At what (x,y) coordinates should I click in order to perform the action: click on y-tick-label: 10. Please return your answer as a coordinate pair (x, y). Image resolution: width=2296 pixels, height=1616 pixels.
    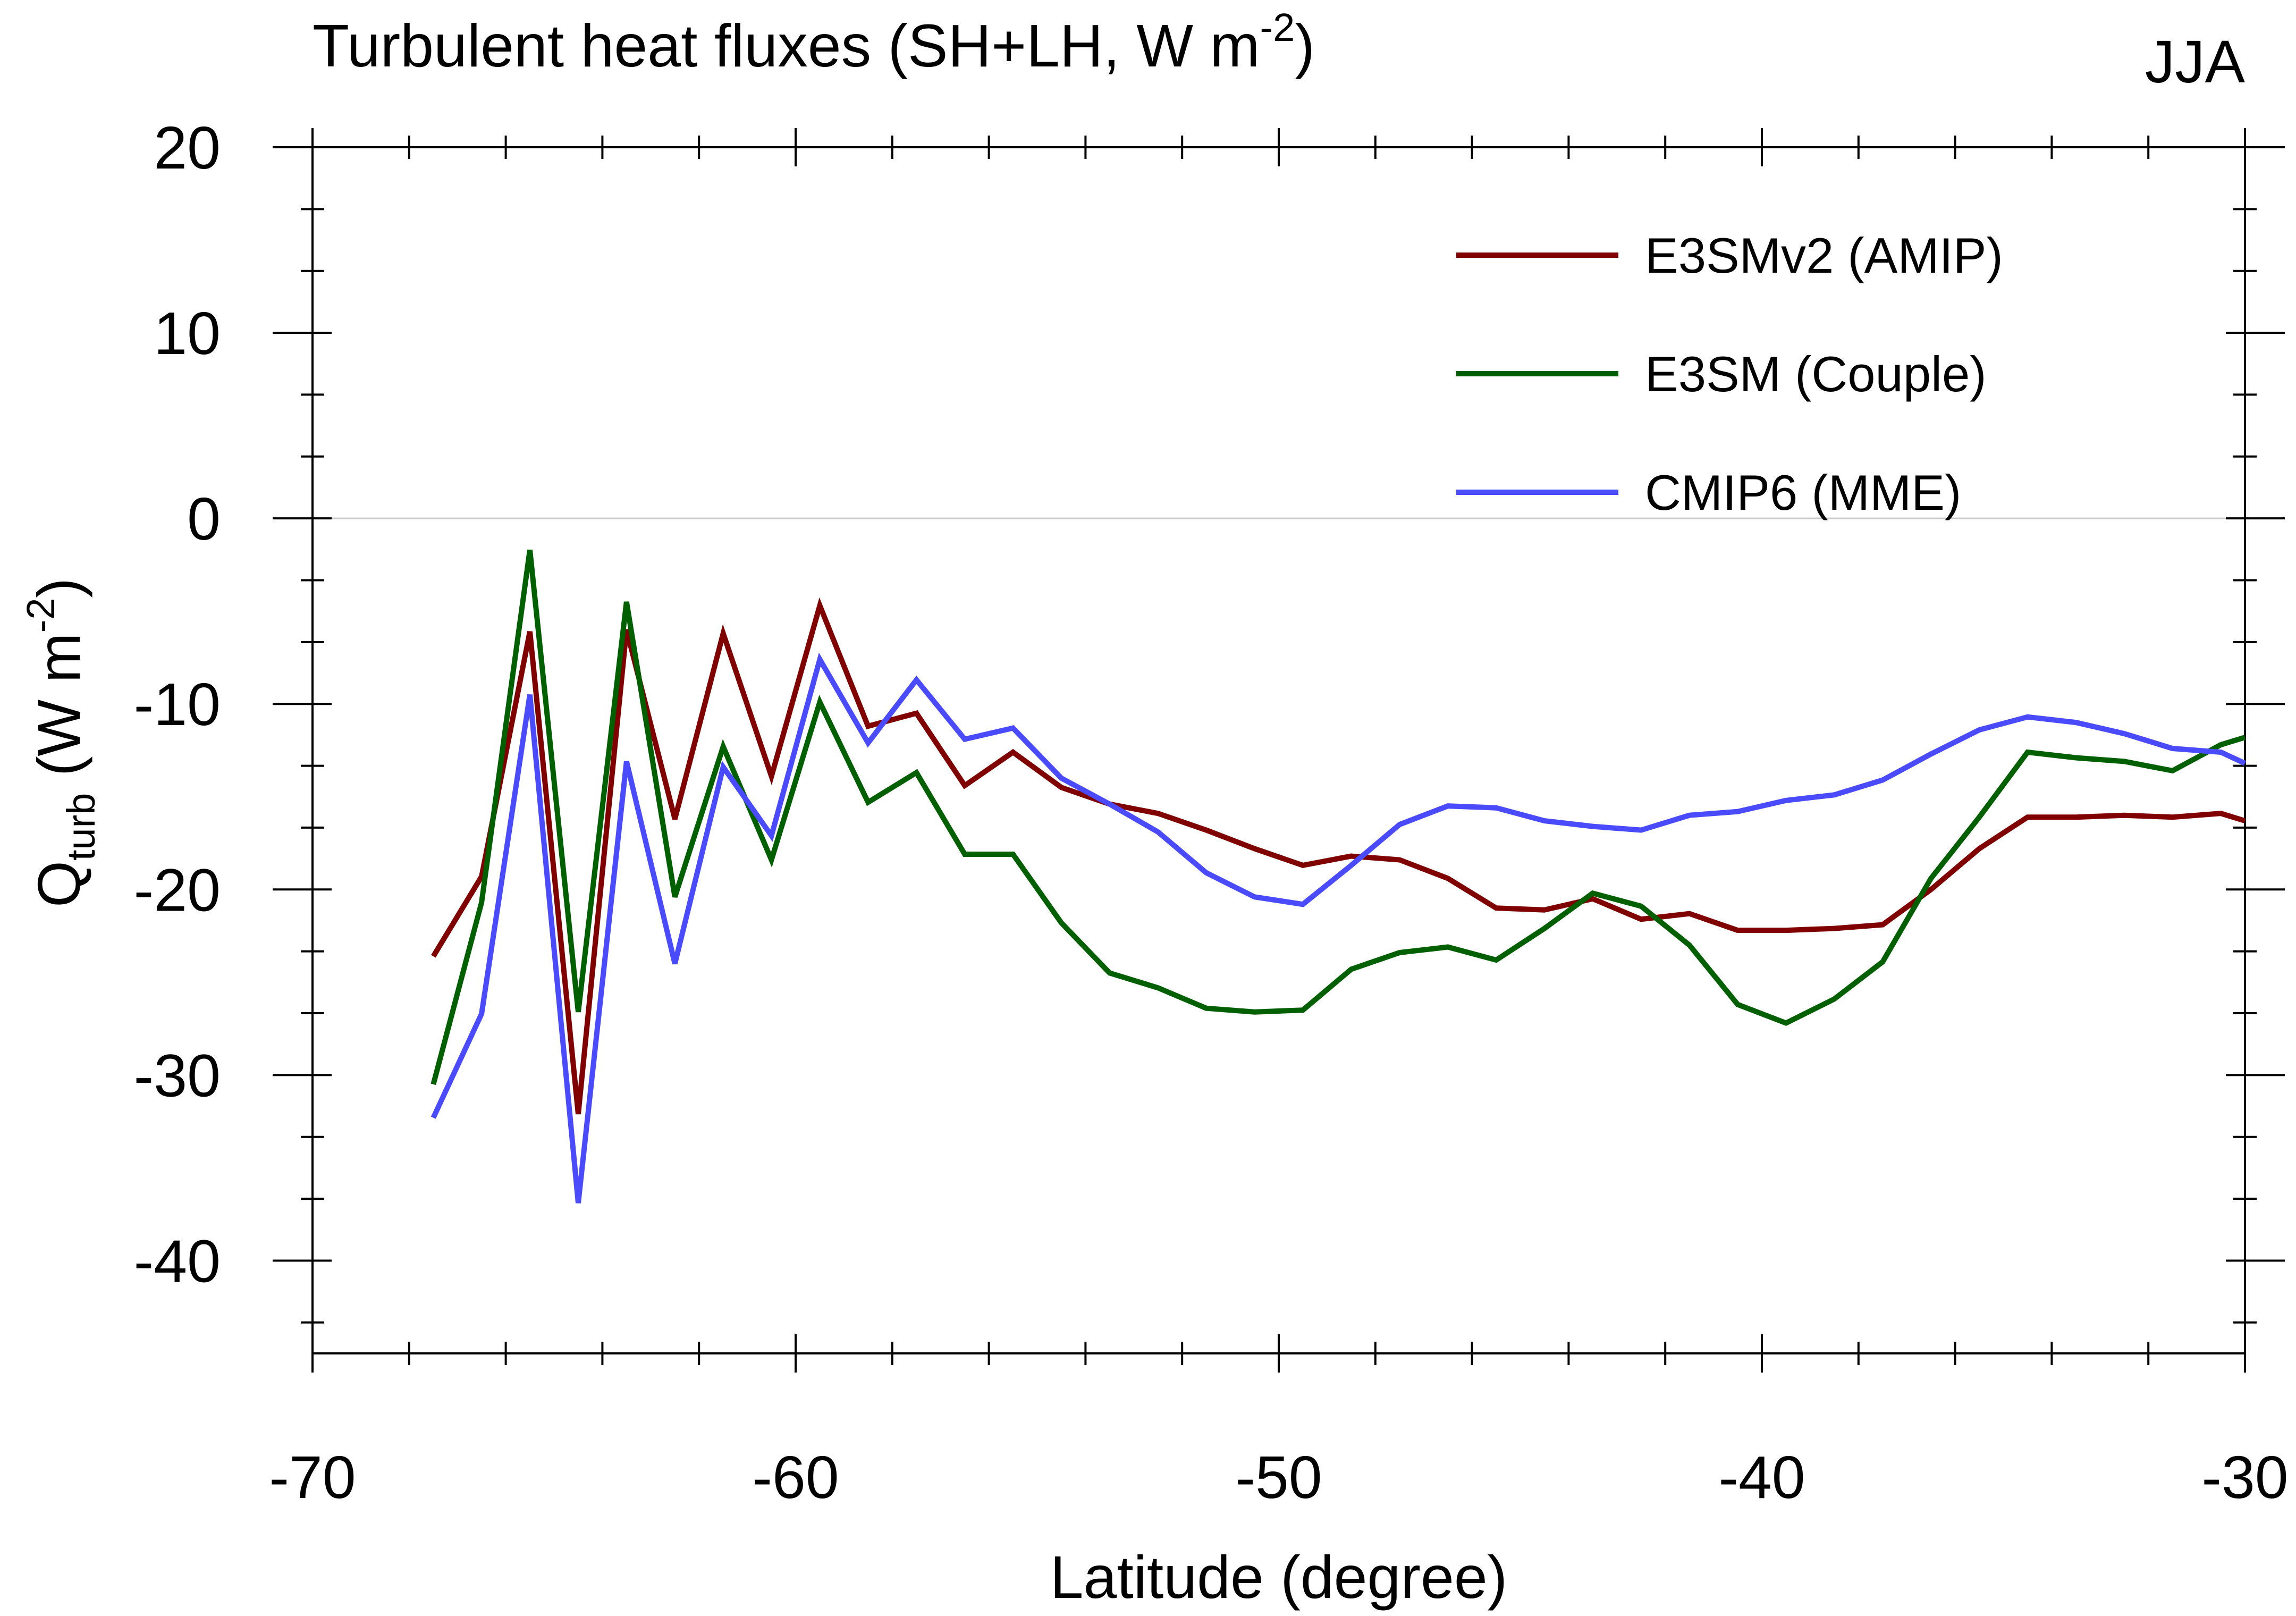
    Looking at the image, I should click on (187, 333).